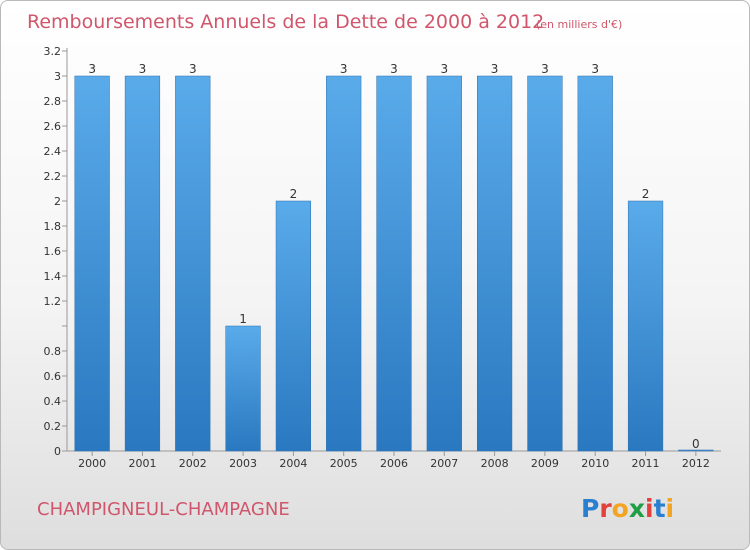  Describe the element at coordinates (57, 201) in the screenshot. I see `y-tick-label: 2` at that location.